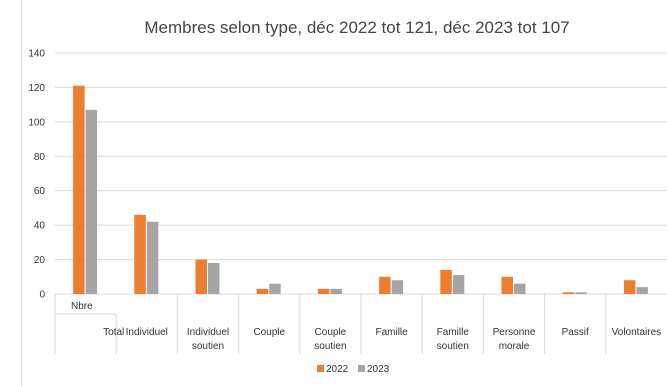  What do you see at coordinates (320, 368) in the screenshot?
I see `legend-swatch-2022` at bounding box center [320, 368].